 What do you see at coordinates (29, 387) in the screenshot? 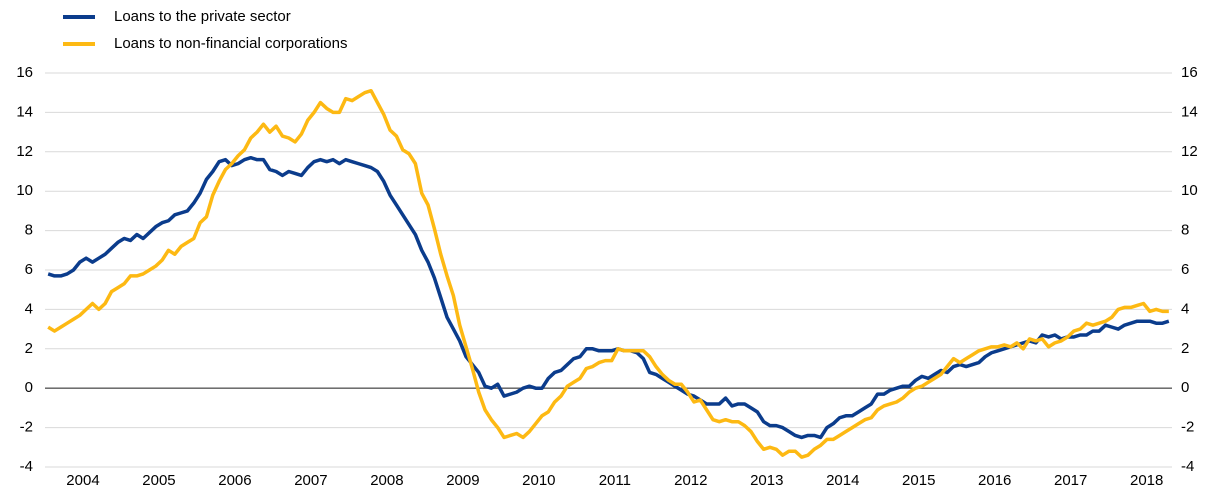
I see `y-tick-label: 0` at bounding box center [29, 387].